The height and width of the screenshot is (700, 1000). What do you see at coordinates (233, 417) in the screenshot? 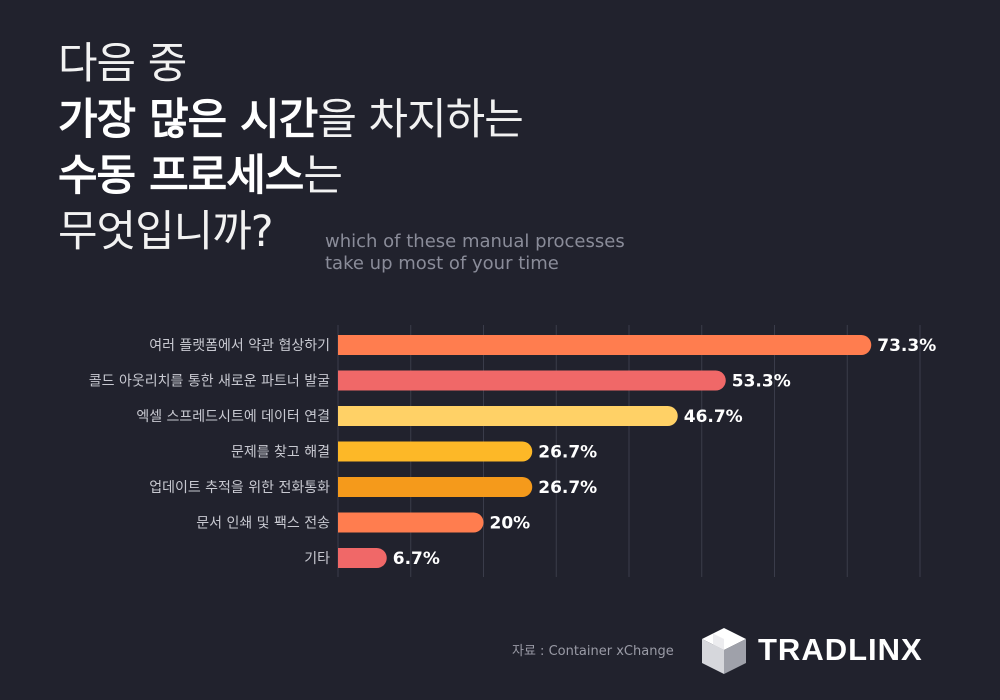
I see `category-label: 엑셀 스프레드시트에 데이터 연결` at bounding box center [233, 417].